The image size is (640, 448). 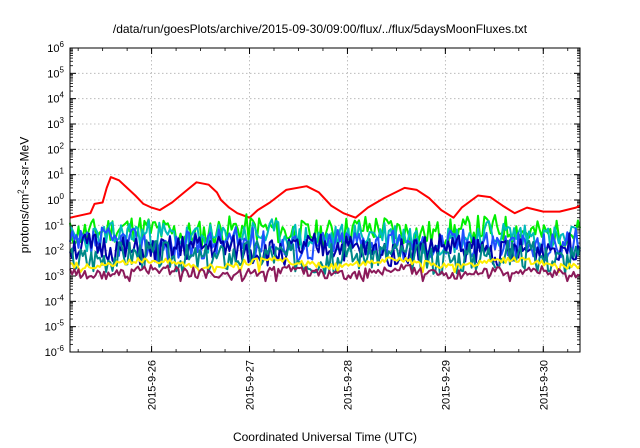 I want to click on x-tick-label: 2015-9-29, so click(x=446, y=385).